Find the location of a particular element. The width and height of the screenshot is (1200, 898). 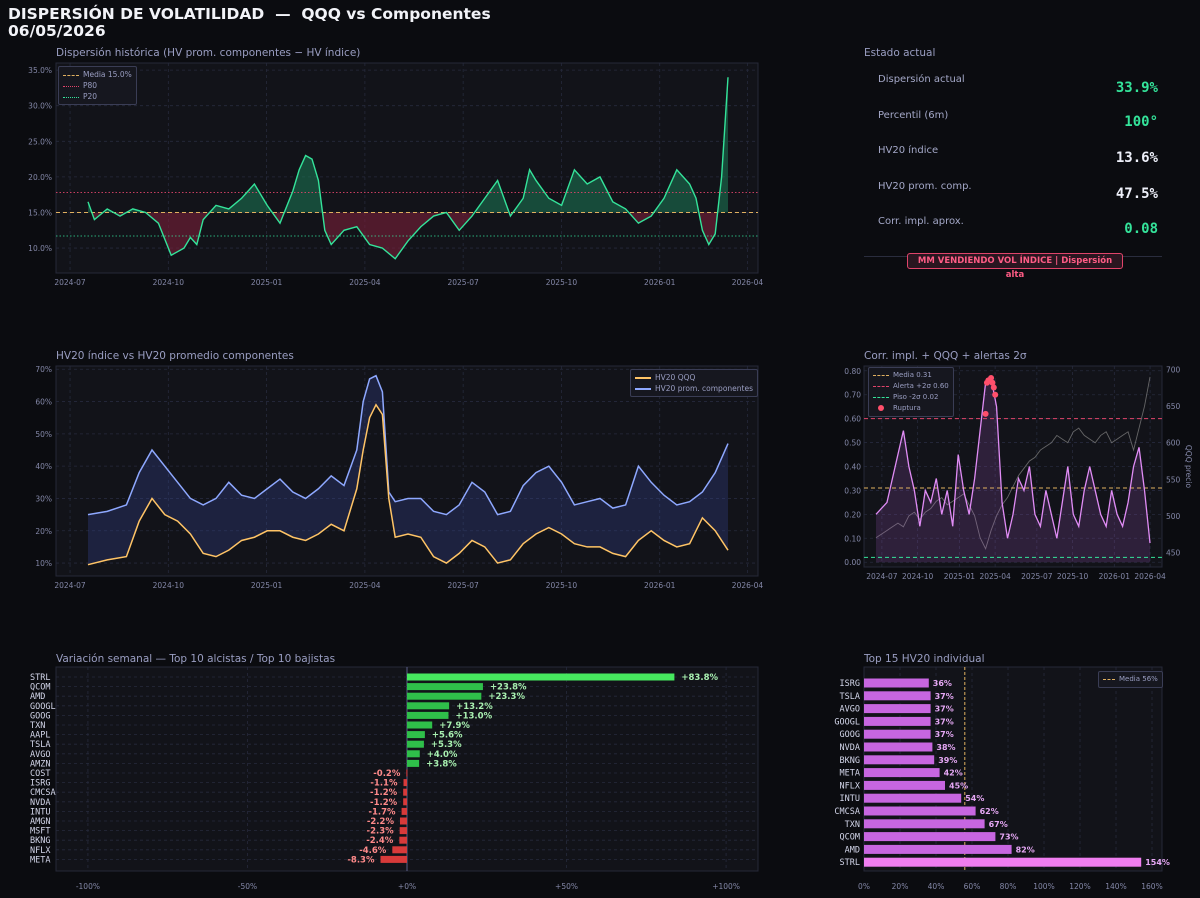

top15-xtick: 120% is located at coordinates (1079, 886).